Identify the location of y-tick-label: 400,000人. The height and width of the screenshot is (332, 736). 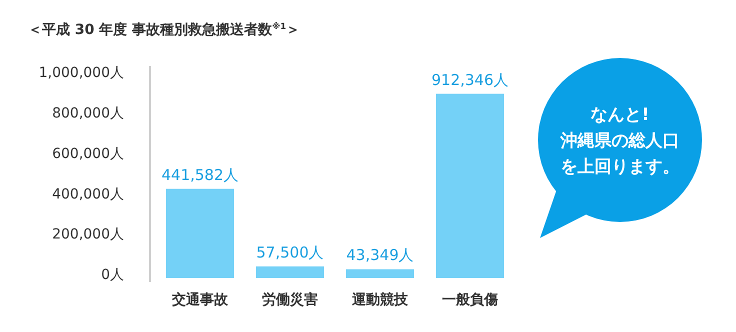
(88, 194).